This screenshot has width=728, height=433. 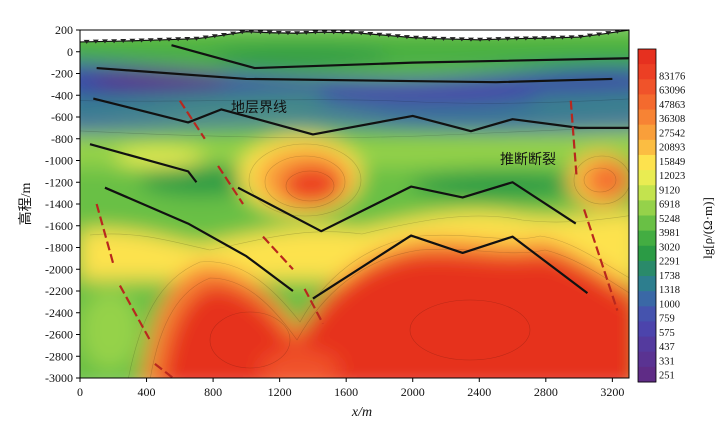 I want to click on colorbar-tick-label: 5248, so click(x=669, y=219).